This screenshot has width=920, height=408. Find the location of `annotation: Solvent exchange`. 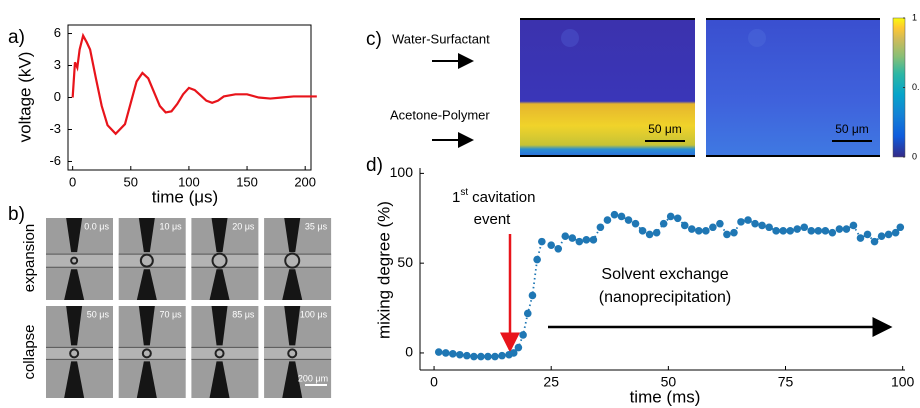

annotation: Solvent exchange is located at coordinates (664, 274).